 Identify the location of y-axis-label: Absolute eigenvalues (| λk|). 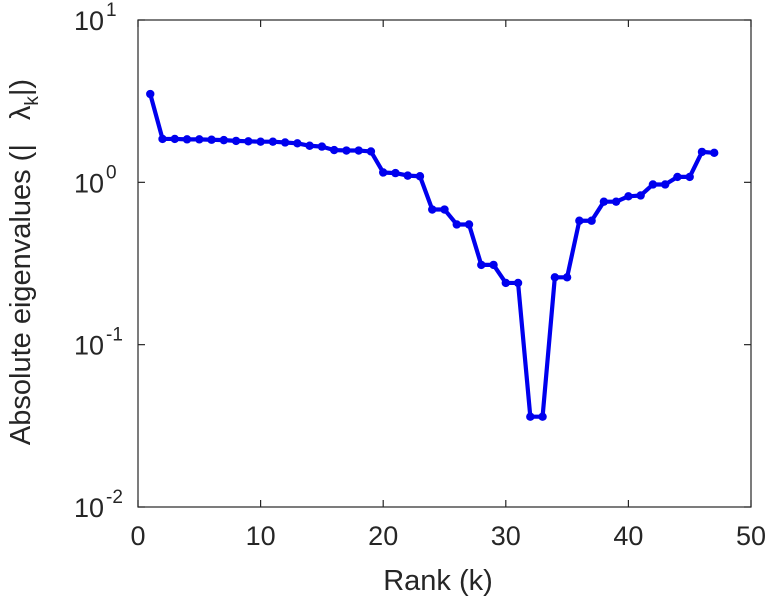
(24, 262).